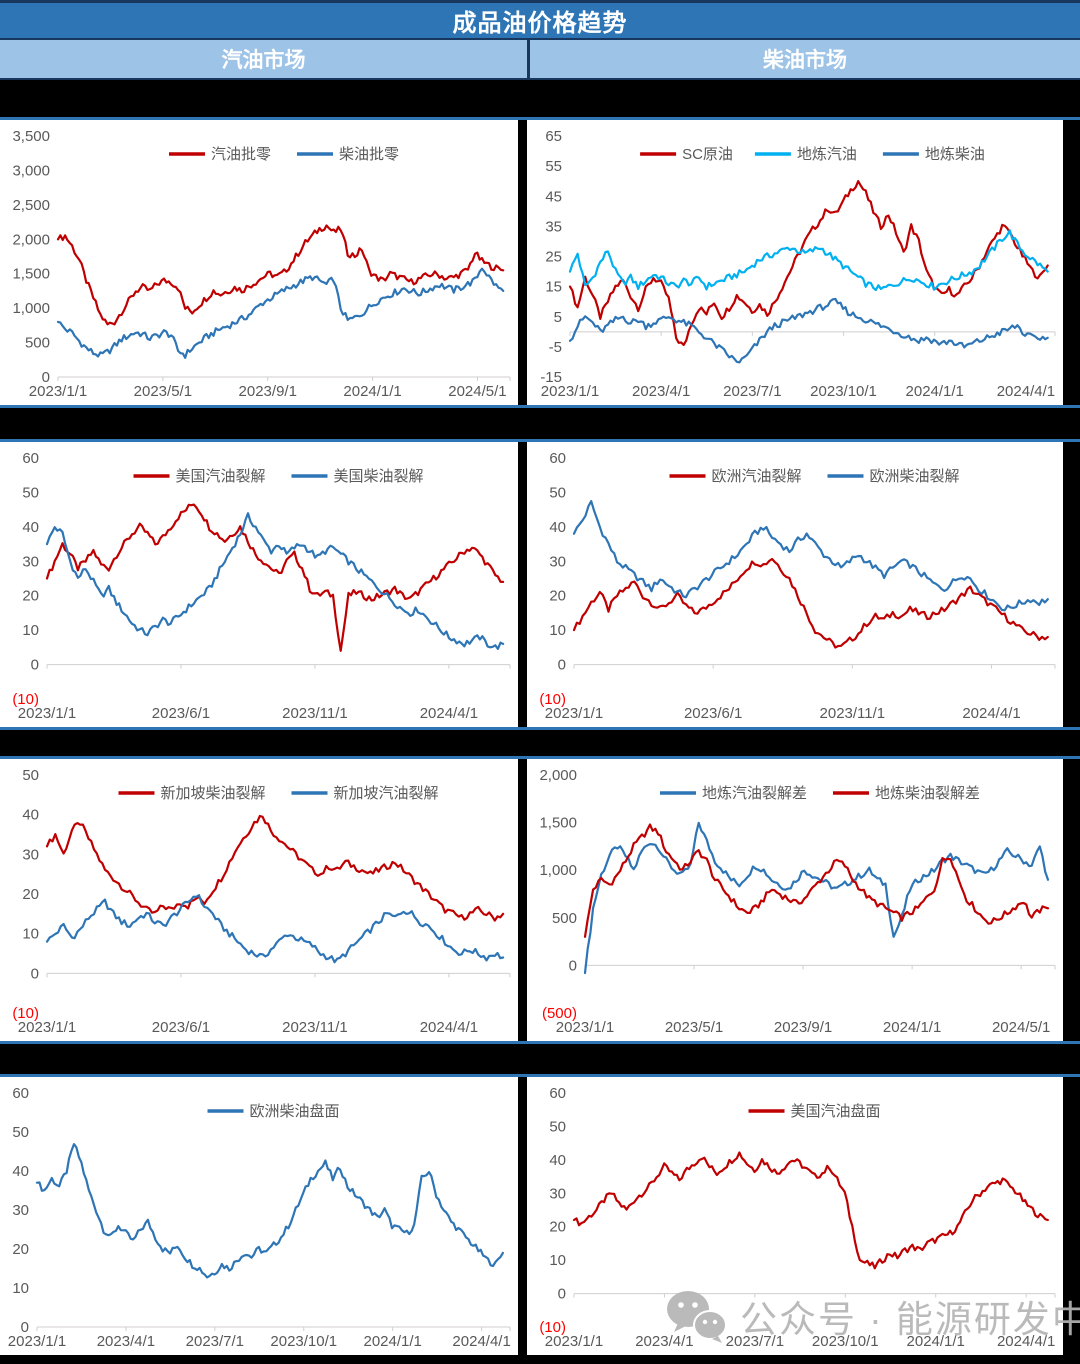  What do you see at coordinates (707, 154) in the screenshot?
I see `svg-text: SC原油` at bounding box center [707, 154].